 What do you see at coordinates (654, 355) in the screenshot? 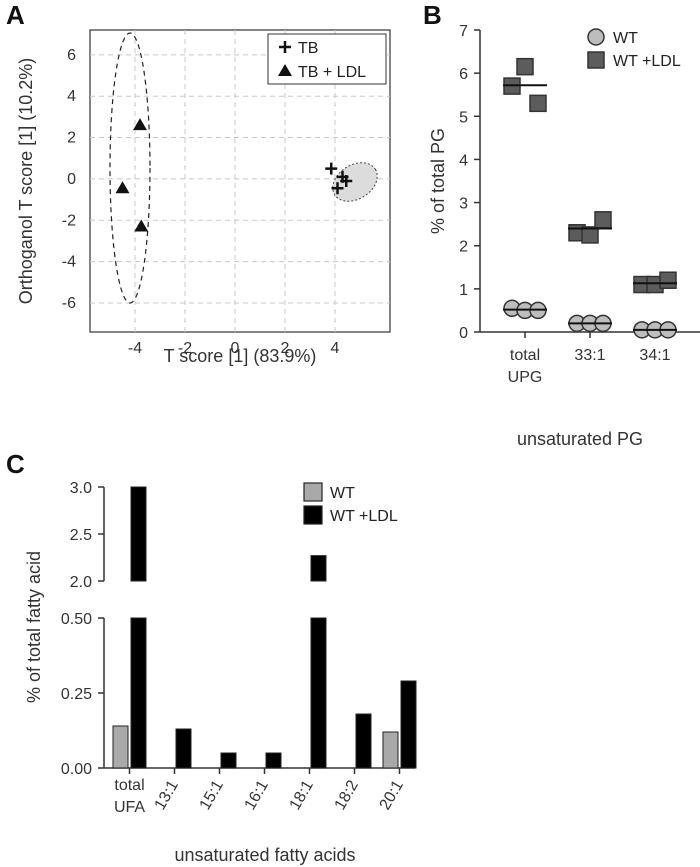
I see `x-tick-label: 34:1` at bounding box center [654, 355].